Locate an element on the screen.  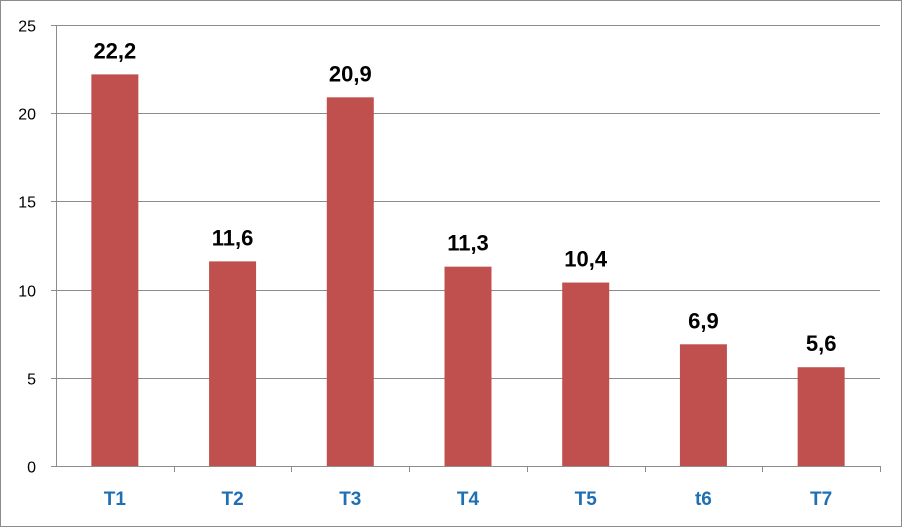
data-label: 11,6 is located at coordinates (233, 237).